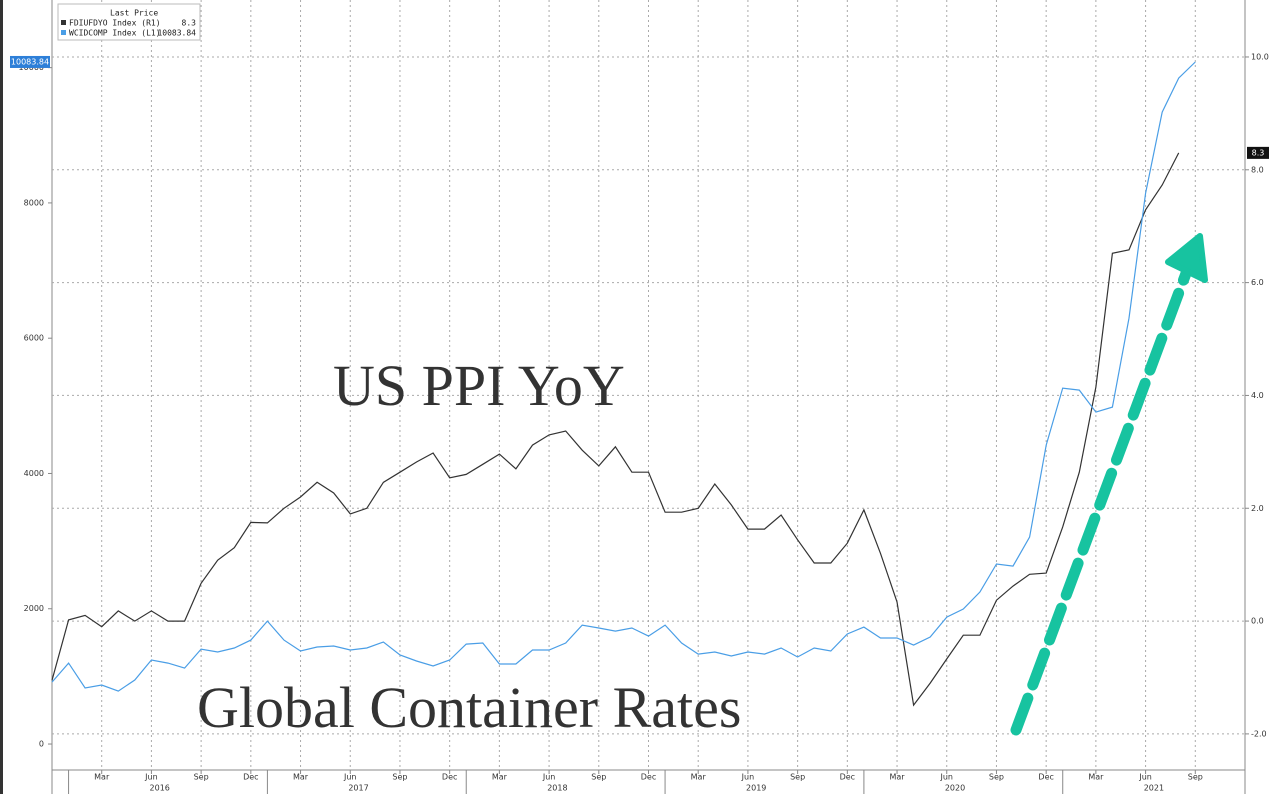 The width and height of the screenshot is (1271, 794). What do you see at coordinates (1102, 499) in the screenshot?
I see `arrow-shaft` at bounding box center [1102, 499].